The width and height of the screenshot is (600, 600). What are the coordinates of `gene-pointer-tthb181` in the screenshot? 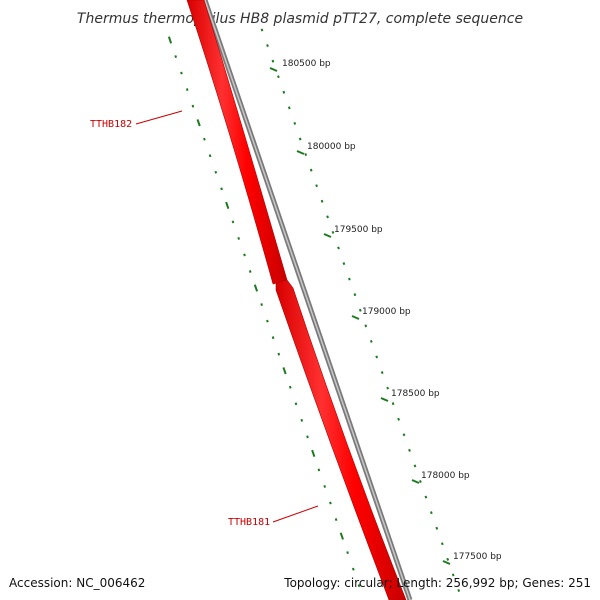 It's located at (295, 514).